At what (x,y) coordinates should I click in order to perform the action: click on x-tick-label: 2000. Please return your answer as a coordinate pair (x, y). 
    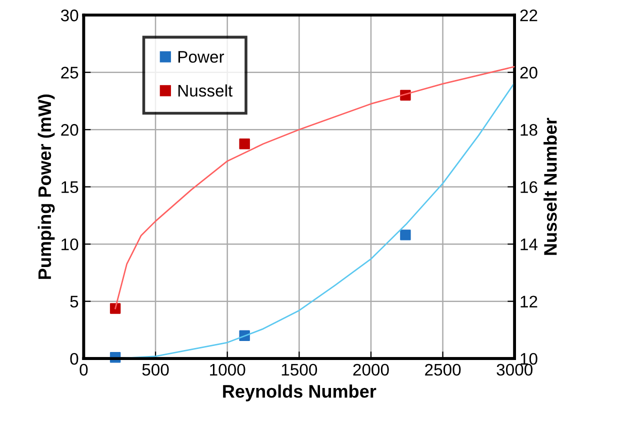
    Looking at the image, I should click on (371, 370).